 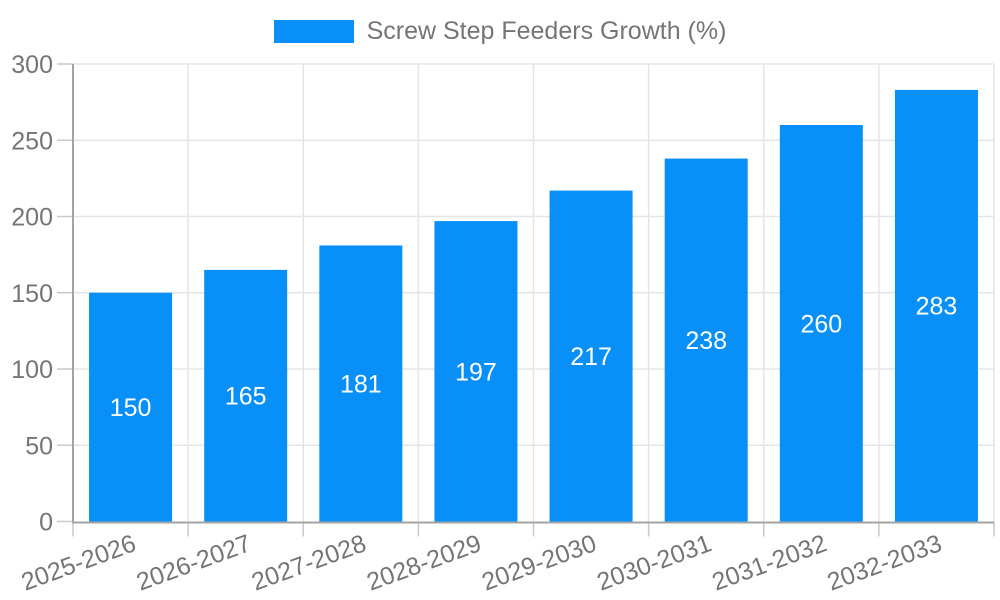 I want to click on bar-value-label: 260, so click(x=821, y=324).